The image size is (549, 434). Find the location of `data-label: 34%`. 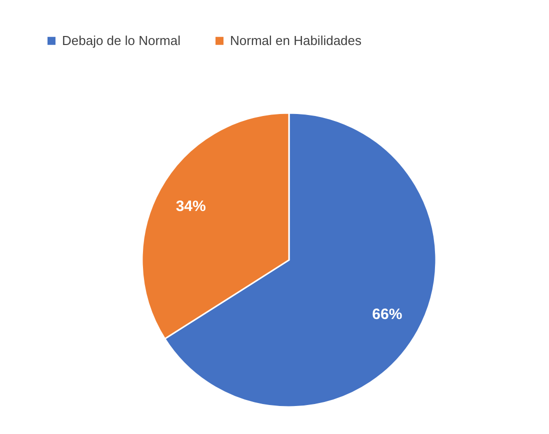

data-label: 34% is located at coordinates (191, 207).